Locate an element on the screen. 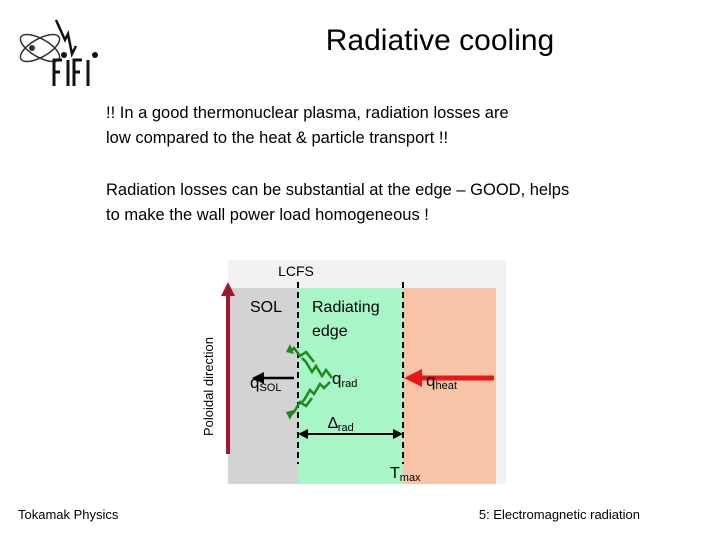 This screenshot has width=720, height=540. delta-rad-arrow-left is located at coordinates (303, 434).